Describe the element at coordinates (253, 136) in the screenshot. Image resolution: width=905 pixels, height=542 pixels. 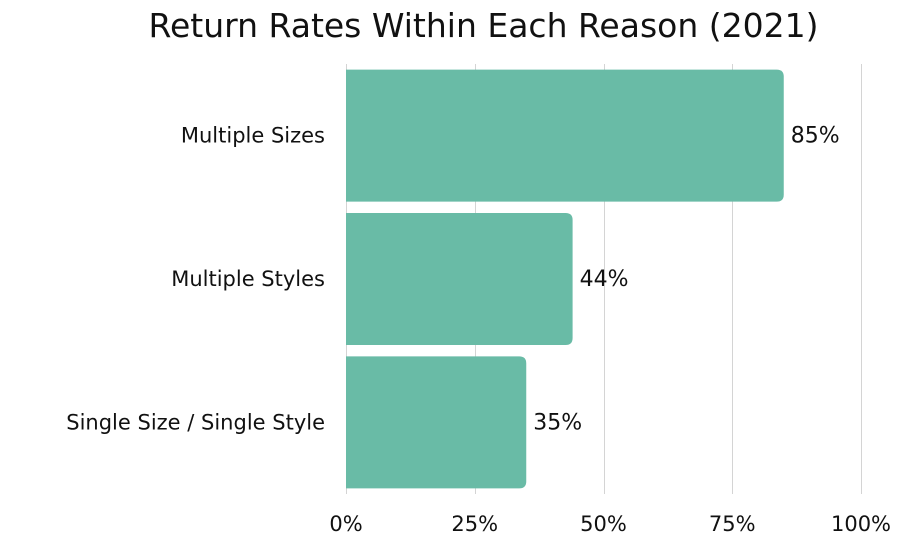
I see `category-label: Multiple Sizes` at that location.